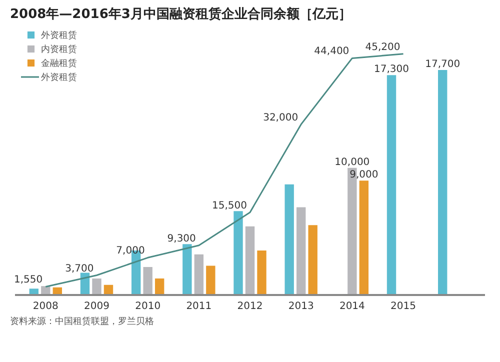  What do you see at coordinates (250, 306) in the screenshot?
I see `x-tick-label: 2012` at bounding box center [250, 306].